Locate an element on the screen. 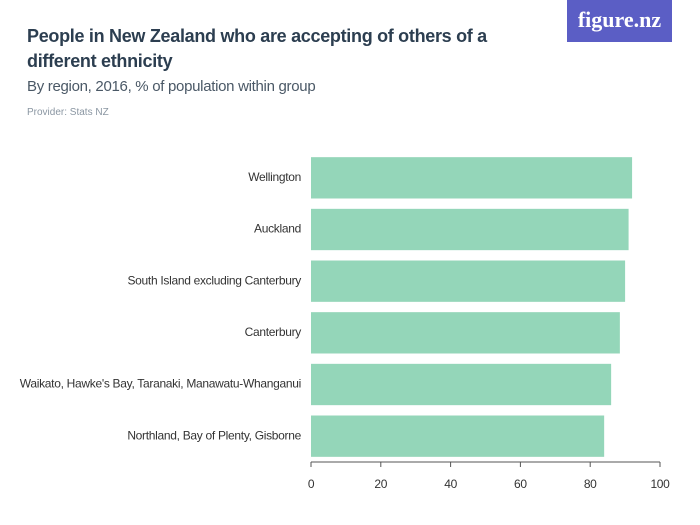 The image size is (700, 525). y-tick-label: South Island excluding Canterbury is located at coordinates (214, 280).